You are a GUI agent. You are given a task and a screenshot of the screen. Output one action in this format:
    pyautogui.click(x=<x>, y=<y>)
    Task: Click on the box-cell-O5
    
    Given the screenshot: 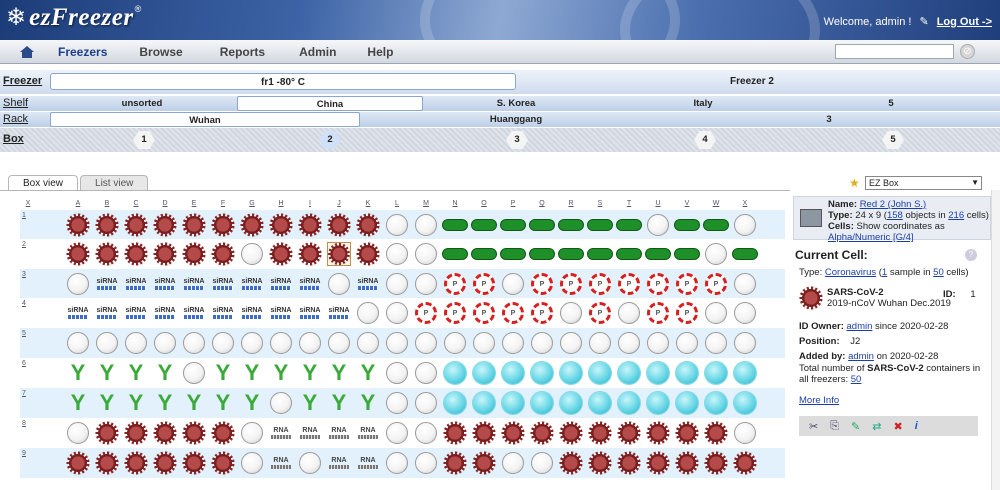 What is the action you would take?
    pyautogui.click(x=484, y=343)
    